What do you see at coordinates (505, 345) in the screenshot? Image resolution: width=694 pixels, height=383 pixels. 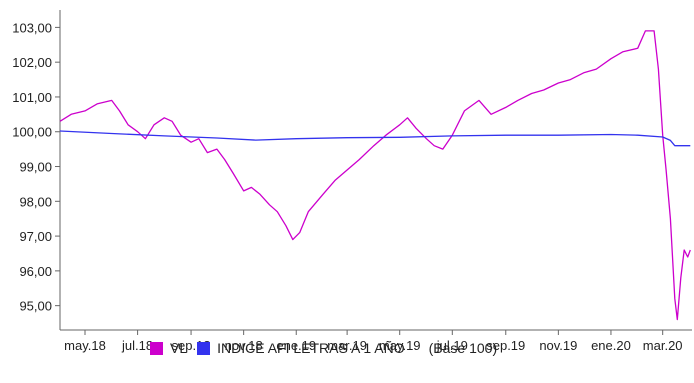 I see `x-tick-label: sep.19` at bounding box center [505, 345].